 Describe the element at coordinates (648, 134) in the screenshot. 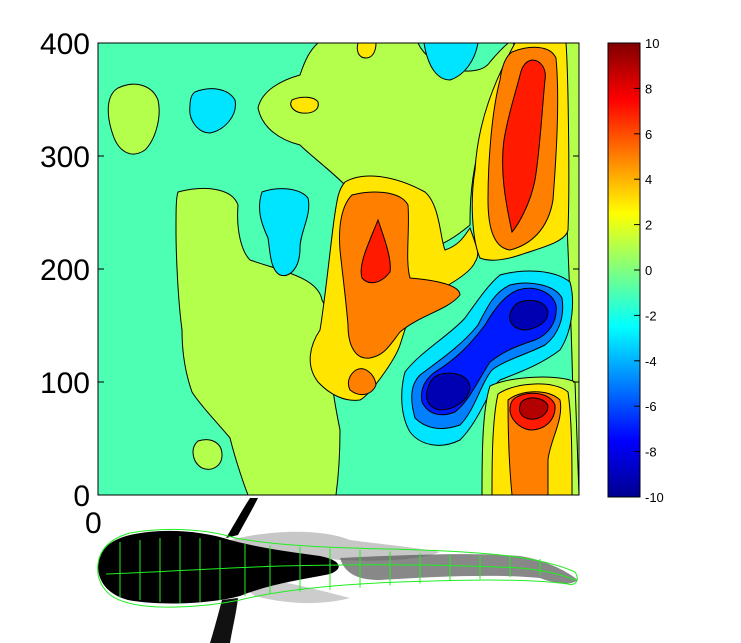

I see `colorbar-tick-label: 6` at that location.